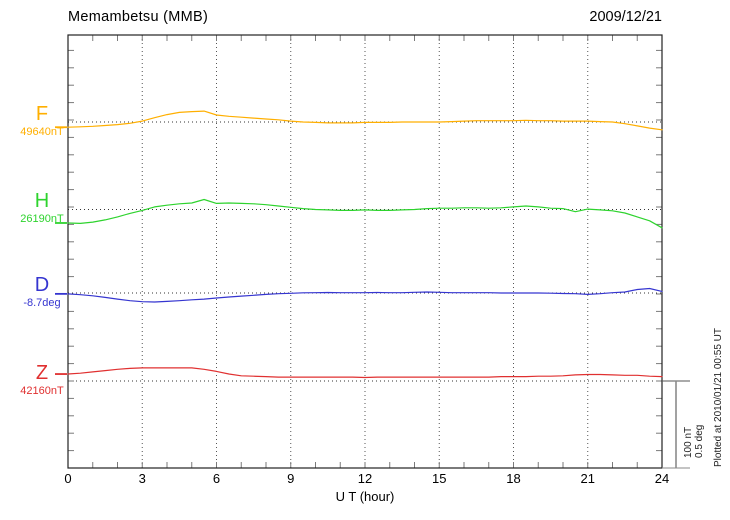 This screenshot has width=730, height=520. I want to click on component-label-F: F 49640nT, so click(42, 121).